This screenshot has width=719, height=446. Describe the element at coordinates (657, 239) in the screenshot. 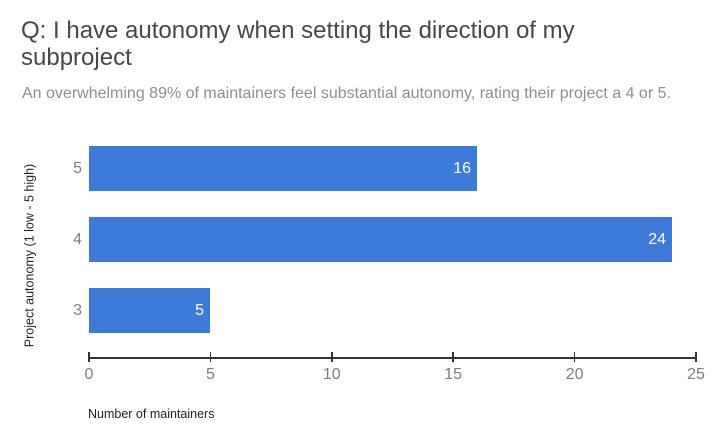

I see `bar-value-label: 24` at that location.